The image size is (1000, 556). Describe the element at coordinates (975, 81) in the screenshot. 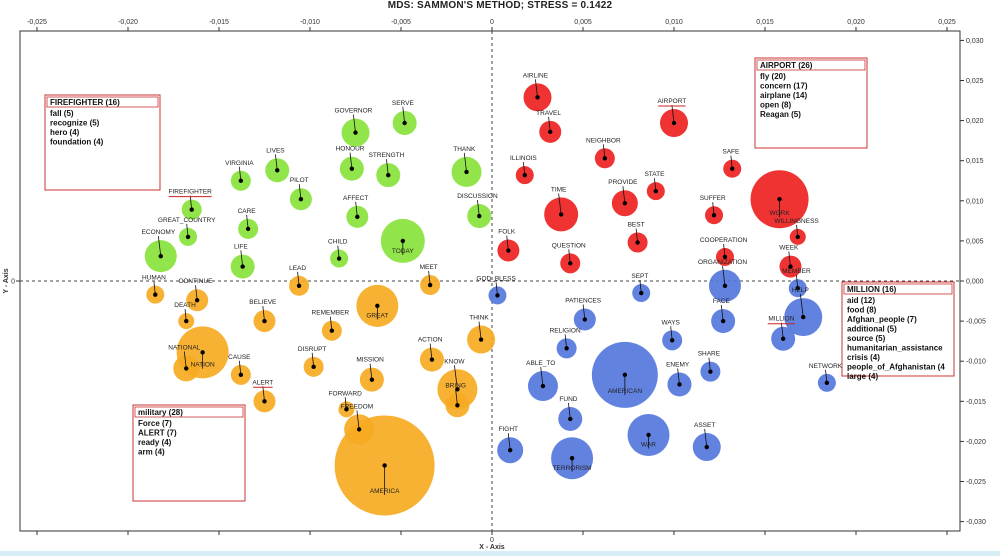

I see `y-tick-label: 0,025` at that location.